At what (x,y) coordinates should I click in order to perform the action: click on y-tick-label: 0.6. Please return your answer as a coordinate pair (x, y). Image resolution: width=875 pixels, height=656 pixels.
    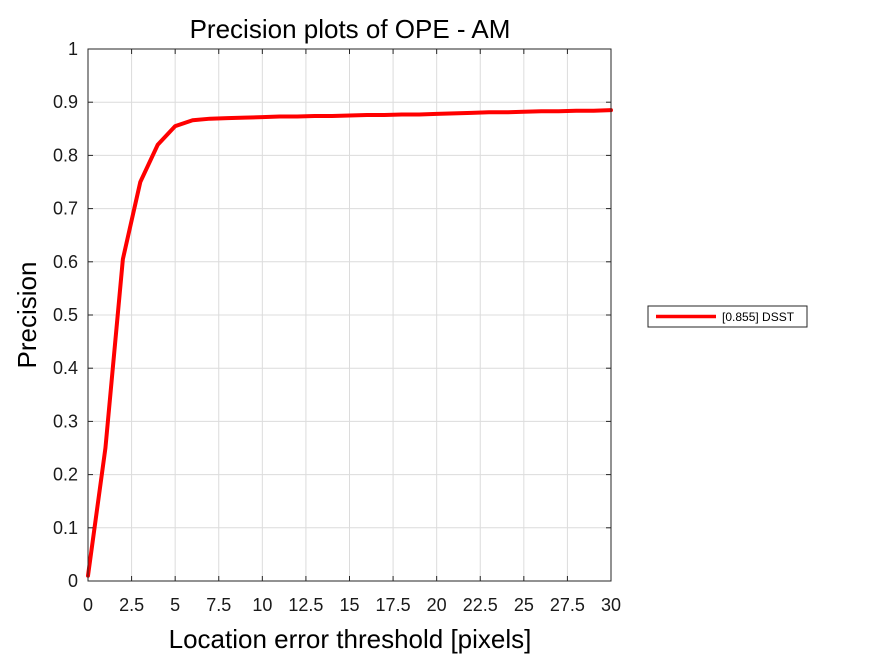
    Looking at the image, I should click on (65, 262).